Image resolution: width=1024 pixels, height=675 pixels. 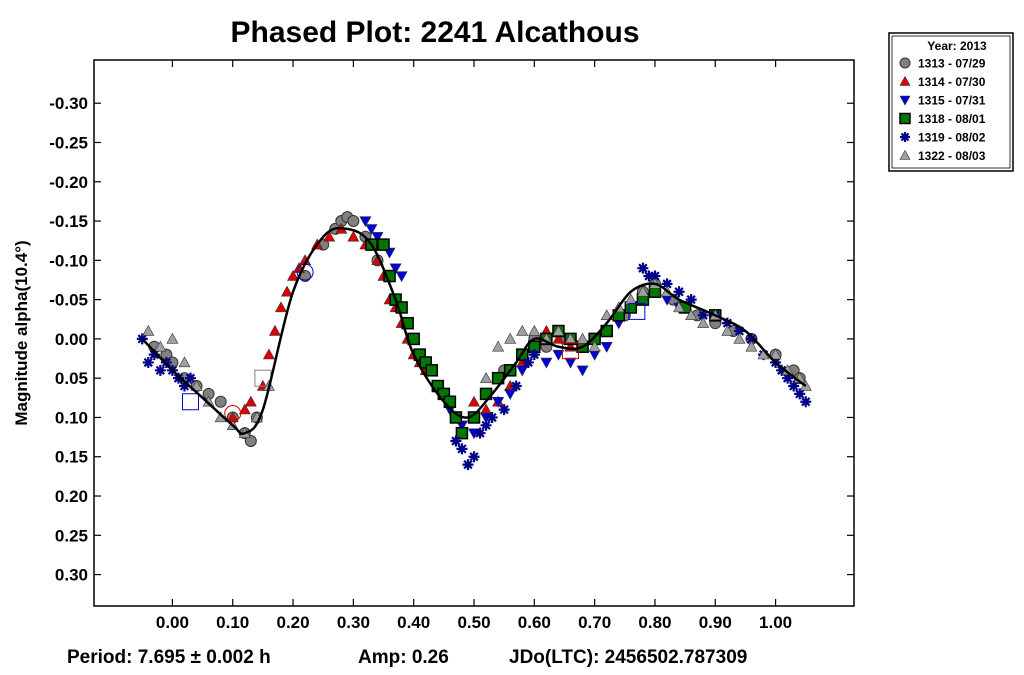 I want to click on amplitude-text: Amp: 0.26, so click(x=403, y=657).